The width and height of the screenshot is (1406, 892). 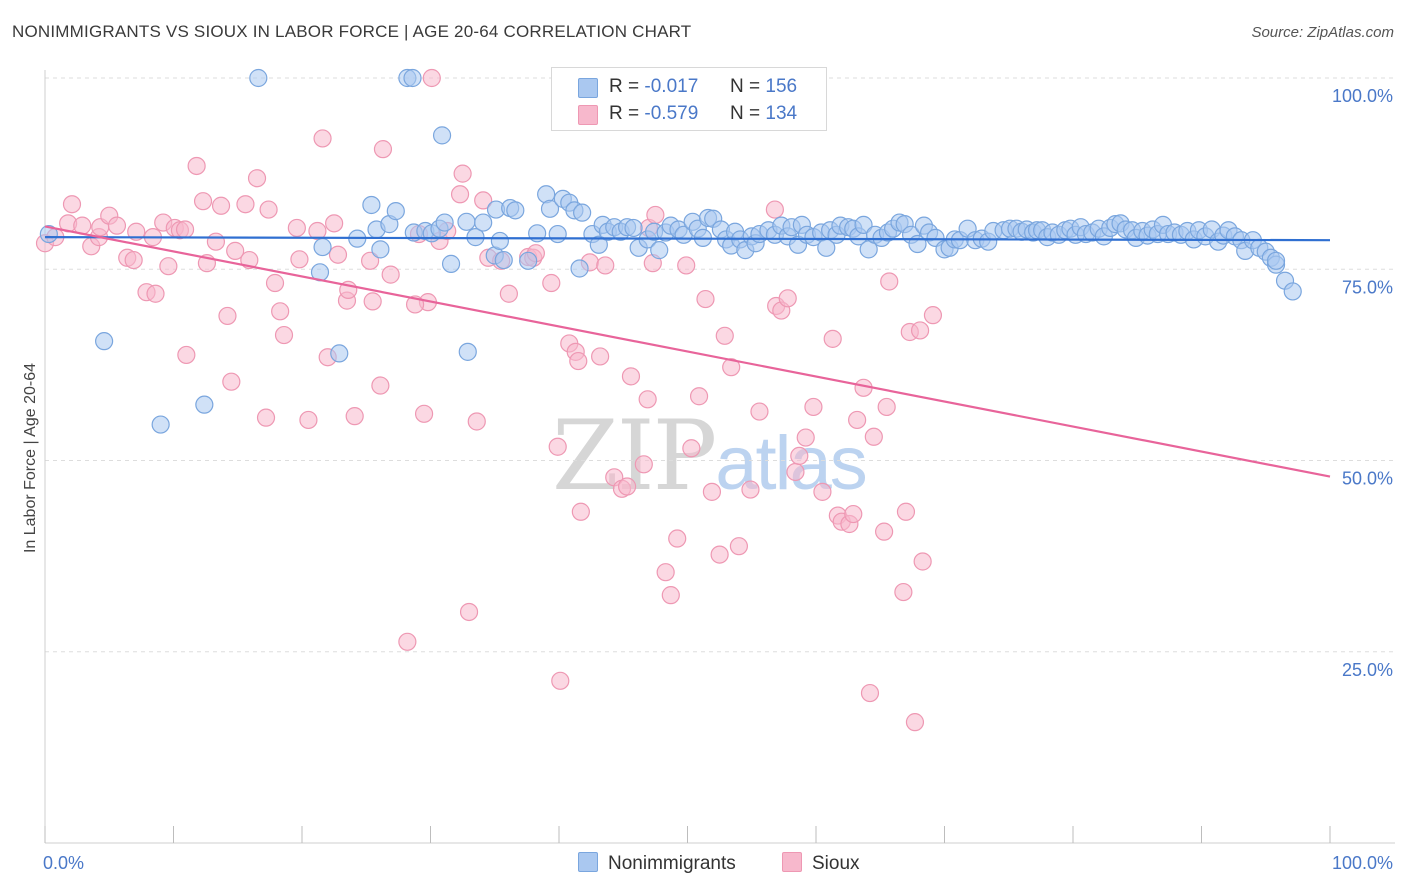 I want to click on legend-bottom: Nonimmigrants Sioux, so click(x=703, y=865).